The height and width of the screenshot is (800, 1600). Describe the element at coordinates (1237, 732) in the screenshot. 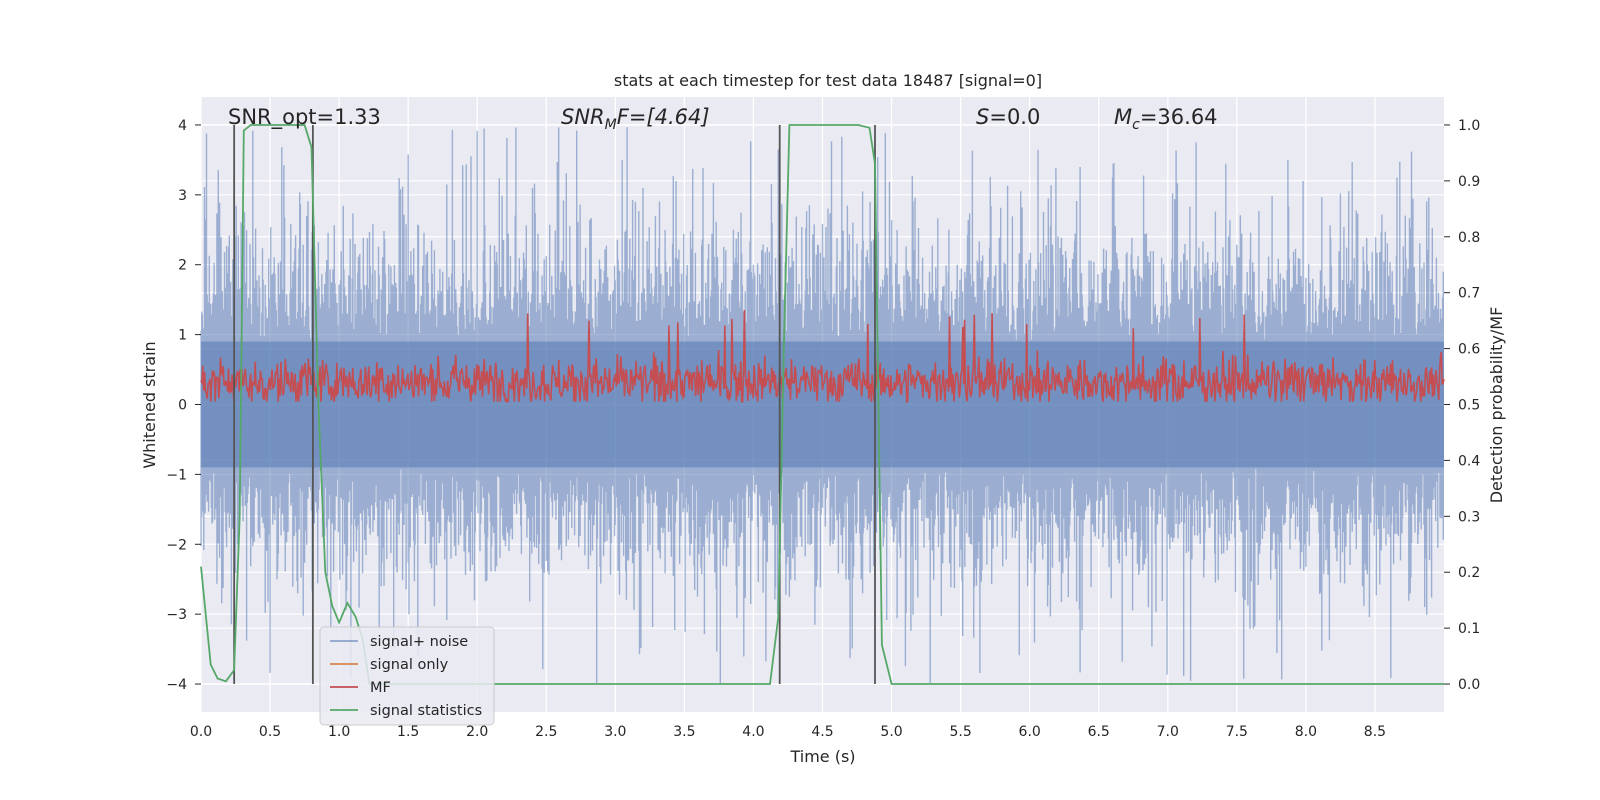

I see `x-tick-label: 7.5` at that location.